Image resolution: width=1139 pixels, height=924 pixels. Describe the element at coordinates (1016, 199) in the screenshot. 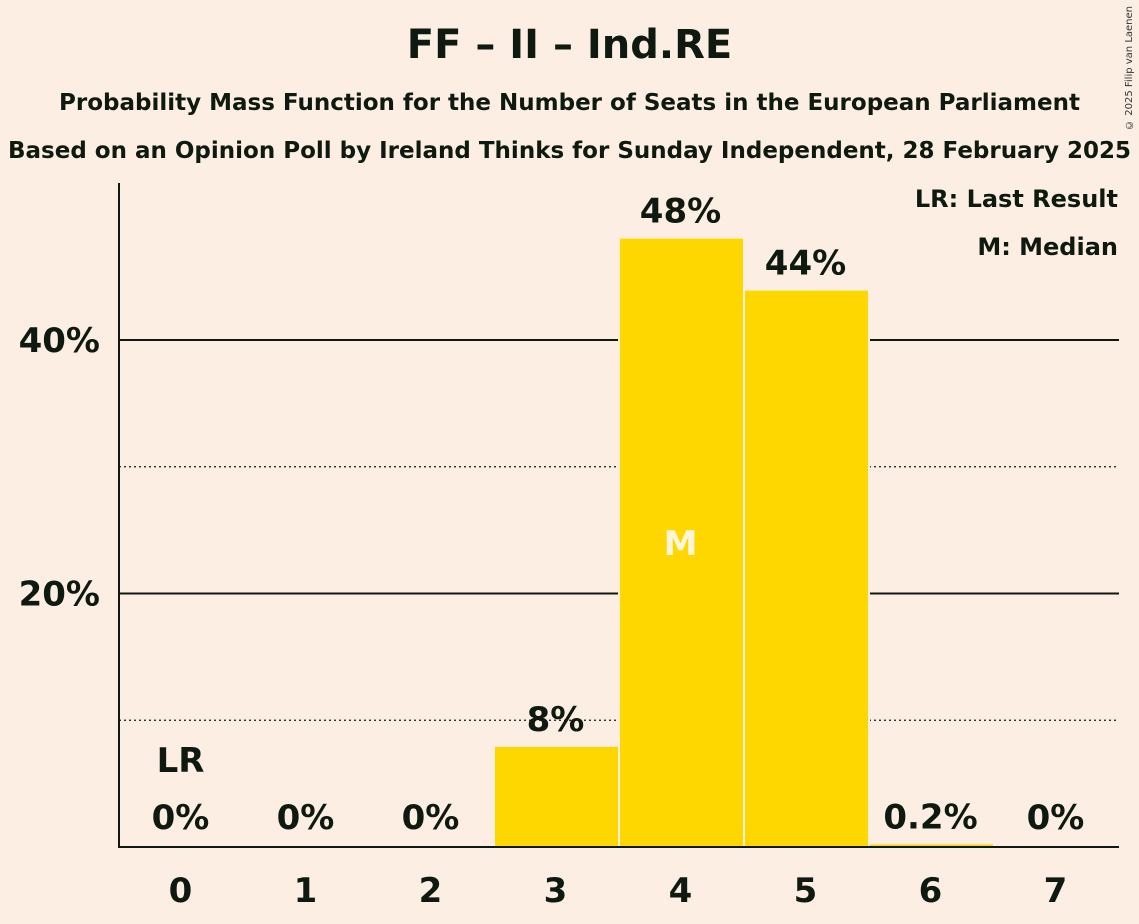

I see `legend-last-result: LR: Last Result` at that location.